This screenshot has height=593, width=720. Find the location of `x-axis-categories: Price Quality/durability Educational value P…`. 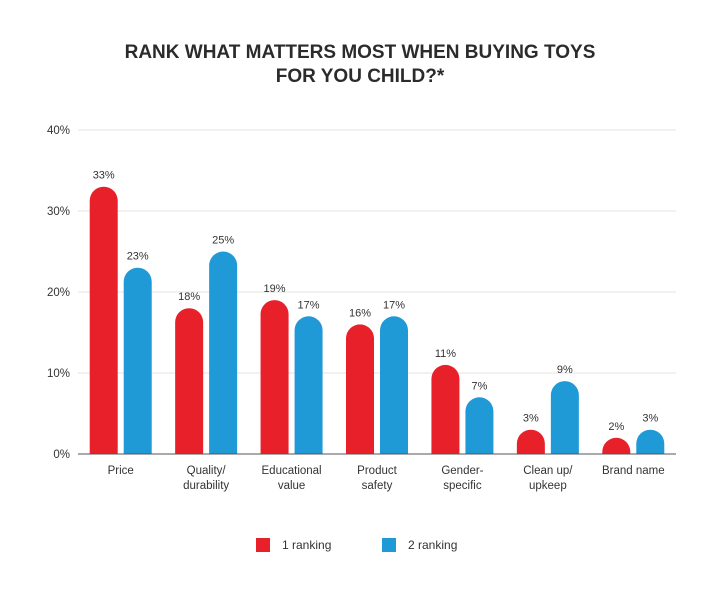

x-axis-categories: Price Quality/durability Educational value P… is located at coordinates (386, 478).